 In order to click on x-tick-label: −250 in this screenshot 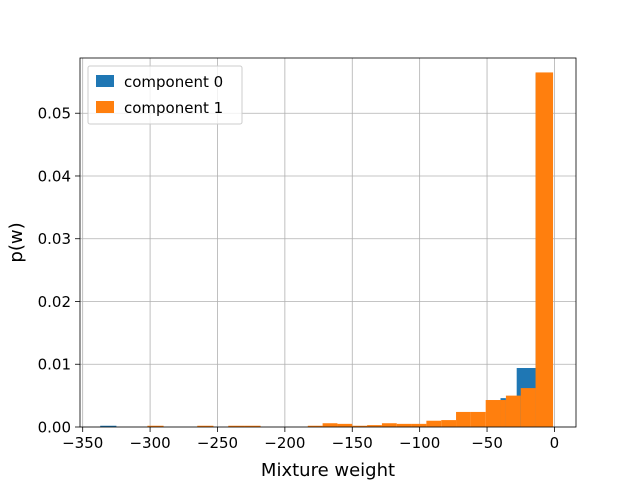, I will do `click(217, 443)`.